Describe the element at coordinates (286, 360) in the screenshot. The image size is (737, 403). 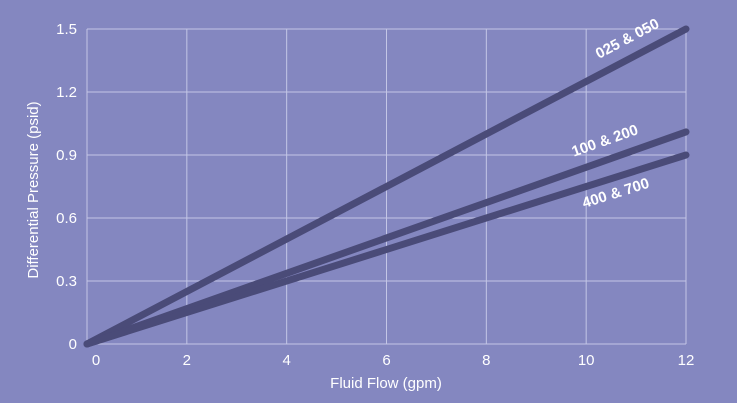
I see `x-tick-label-2: 4` at that location.